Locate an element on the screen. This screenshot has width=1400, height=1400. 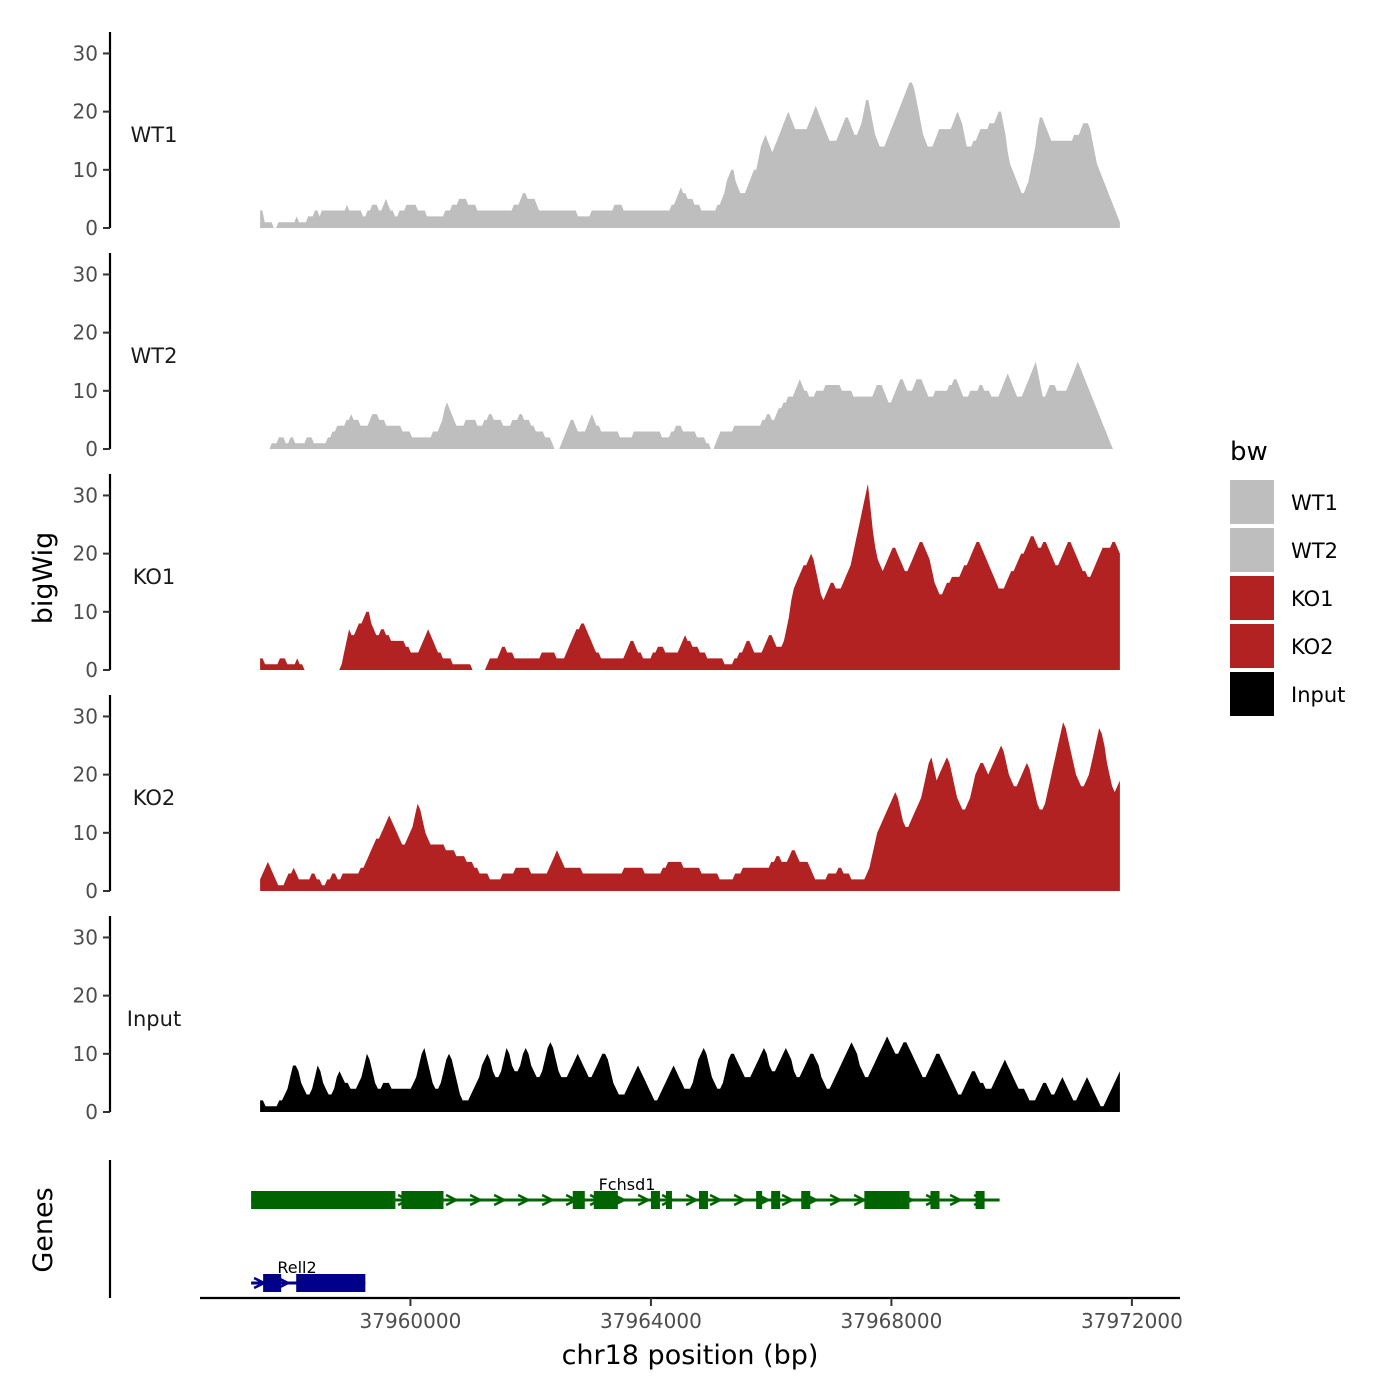
y-axis-title: bigWig is located at coordinates (43, 578).